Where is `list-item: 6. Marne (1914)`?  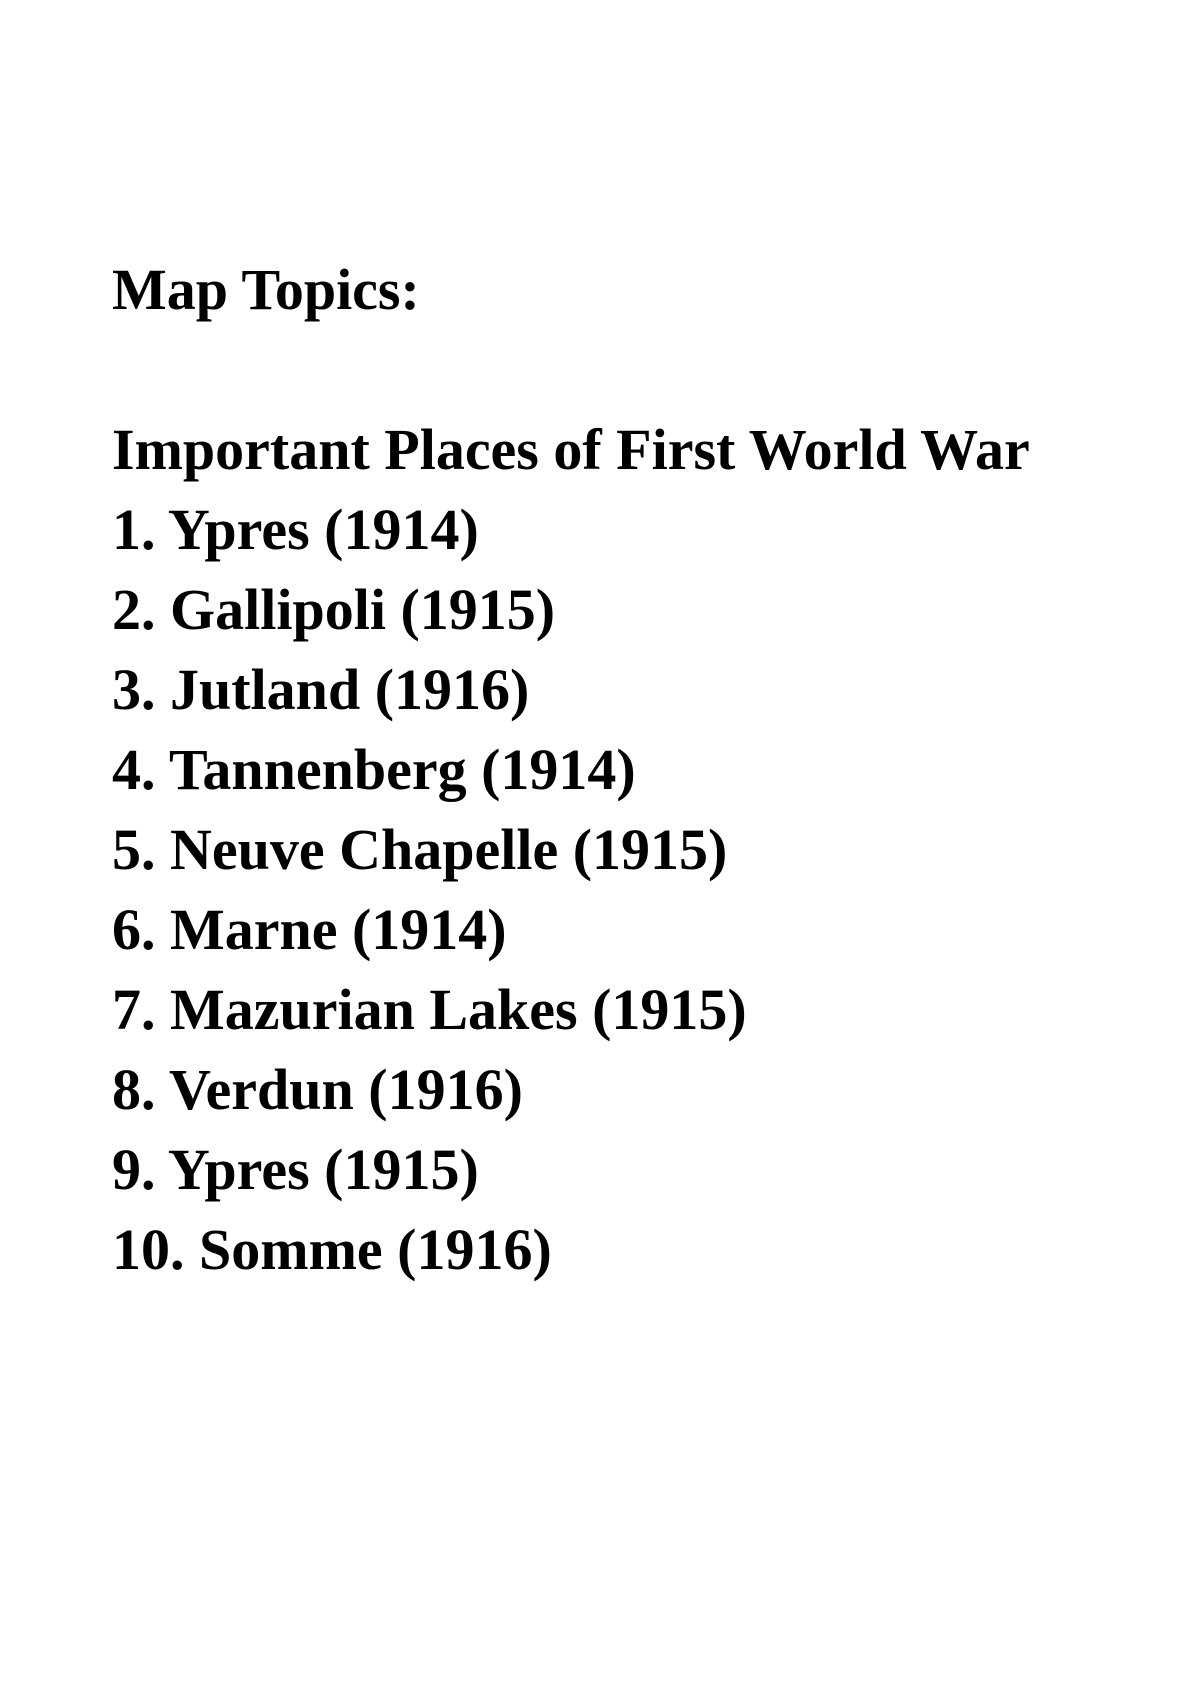
list-item: 6. Marne (1914) is located at coordinates (309, 929).